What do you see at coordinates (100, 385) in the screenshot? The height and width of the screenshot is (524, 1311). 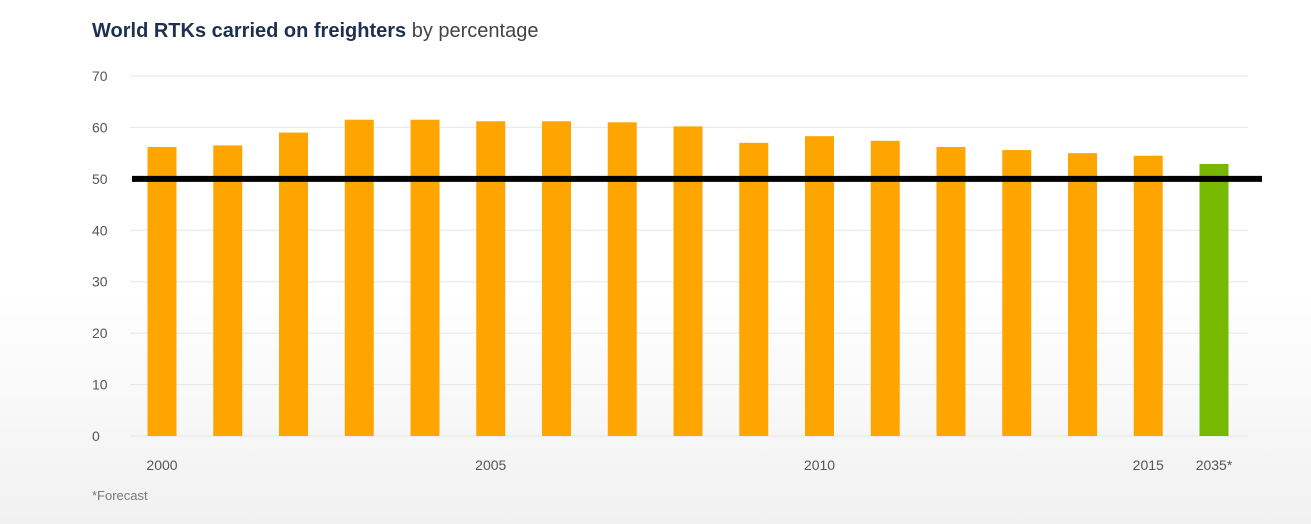 I see `y-tick-label: 10` at bounding box center [100, 385].